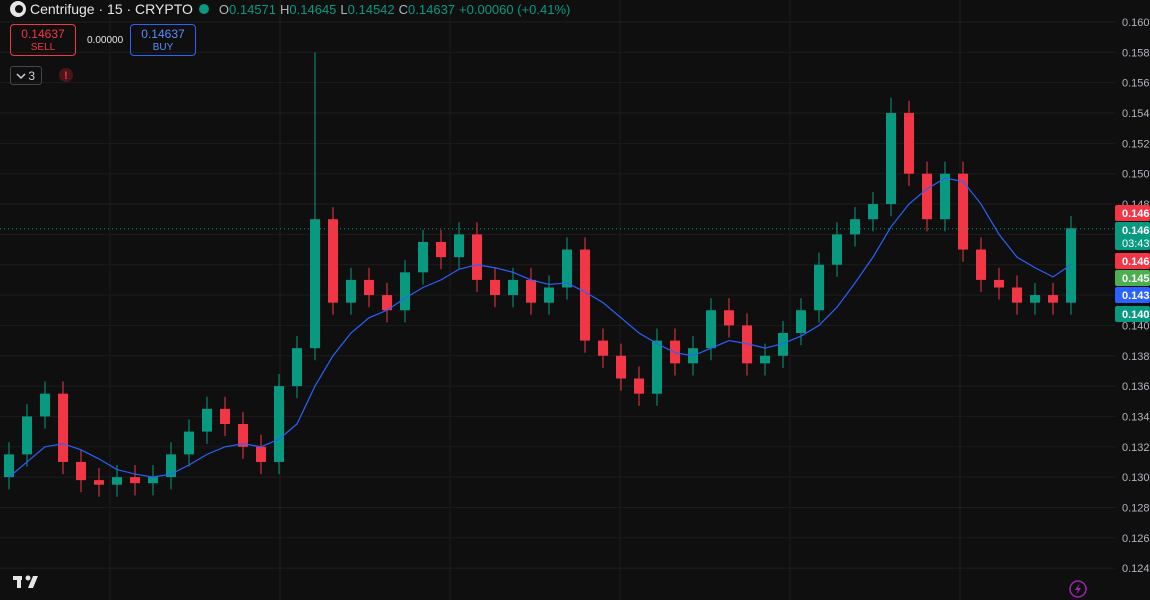  Describe the element at coordinates (313, 9) in the screenshot. I see `ohlc-value: 0.14645` at that location.